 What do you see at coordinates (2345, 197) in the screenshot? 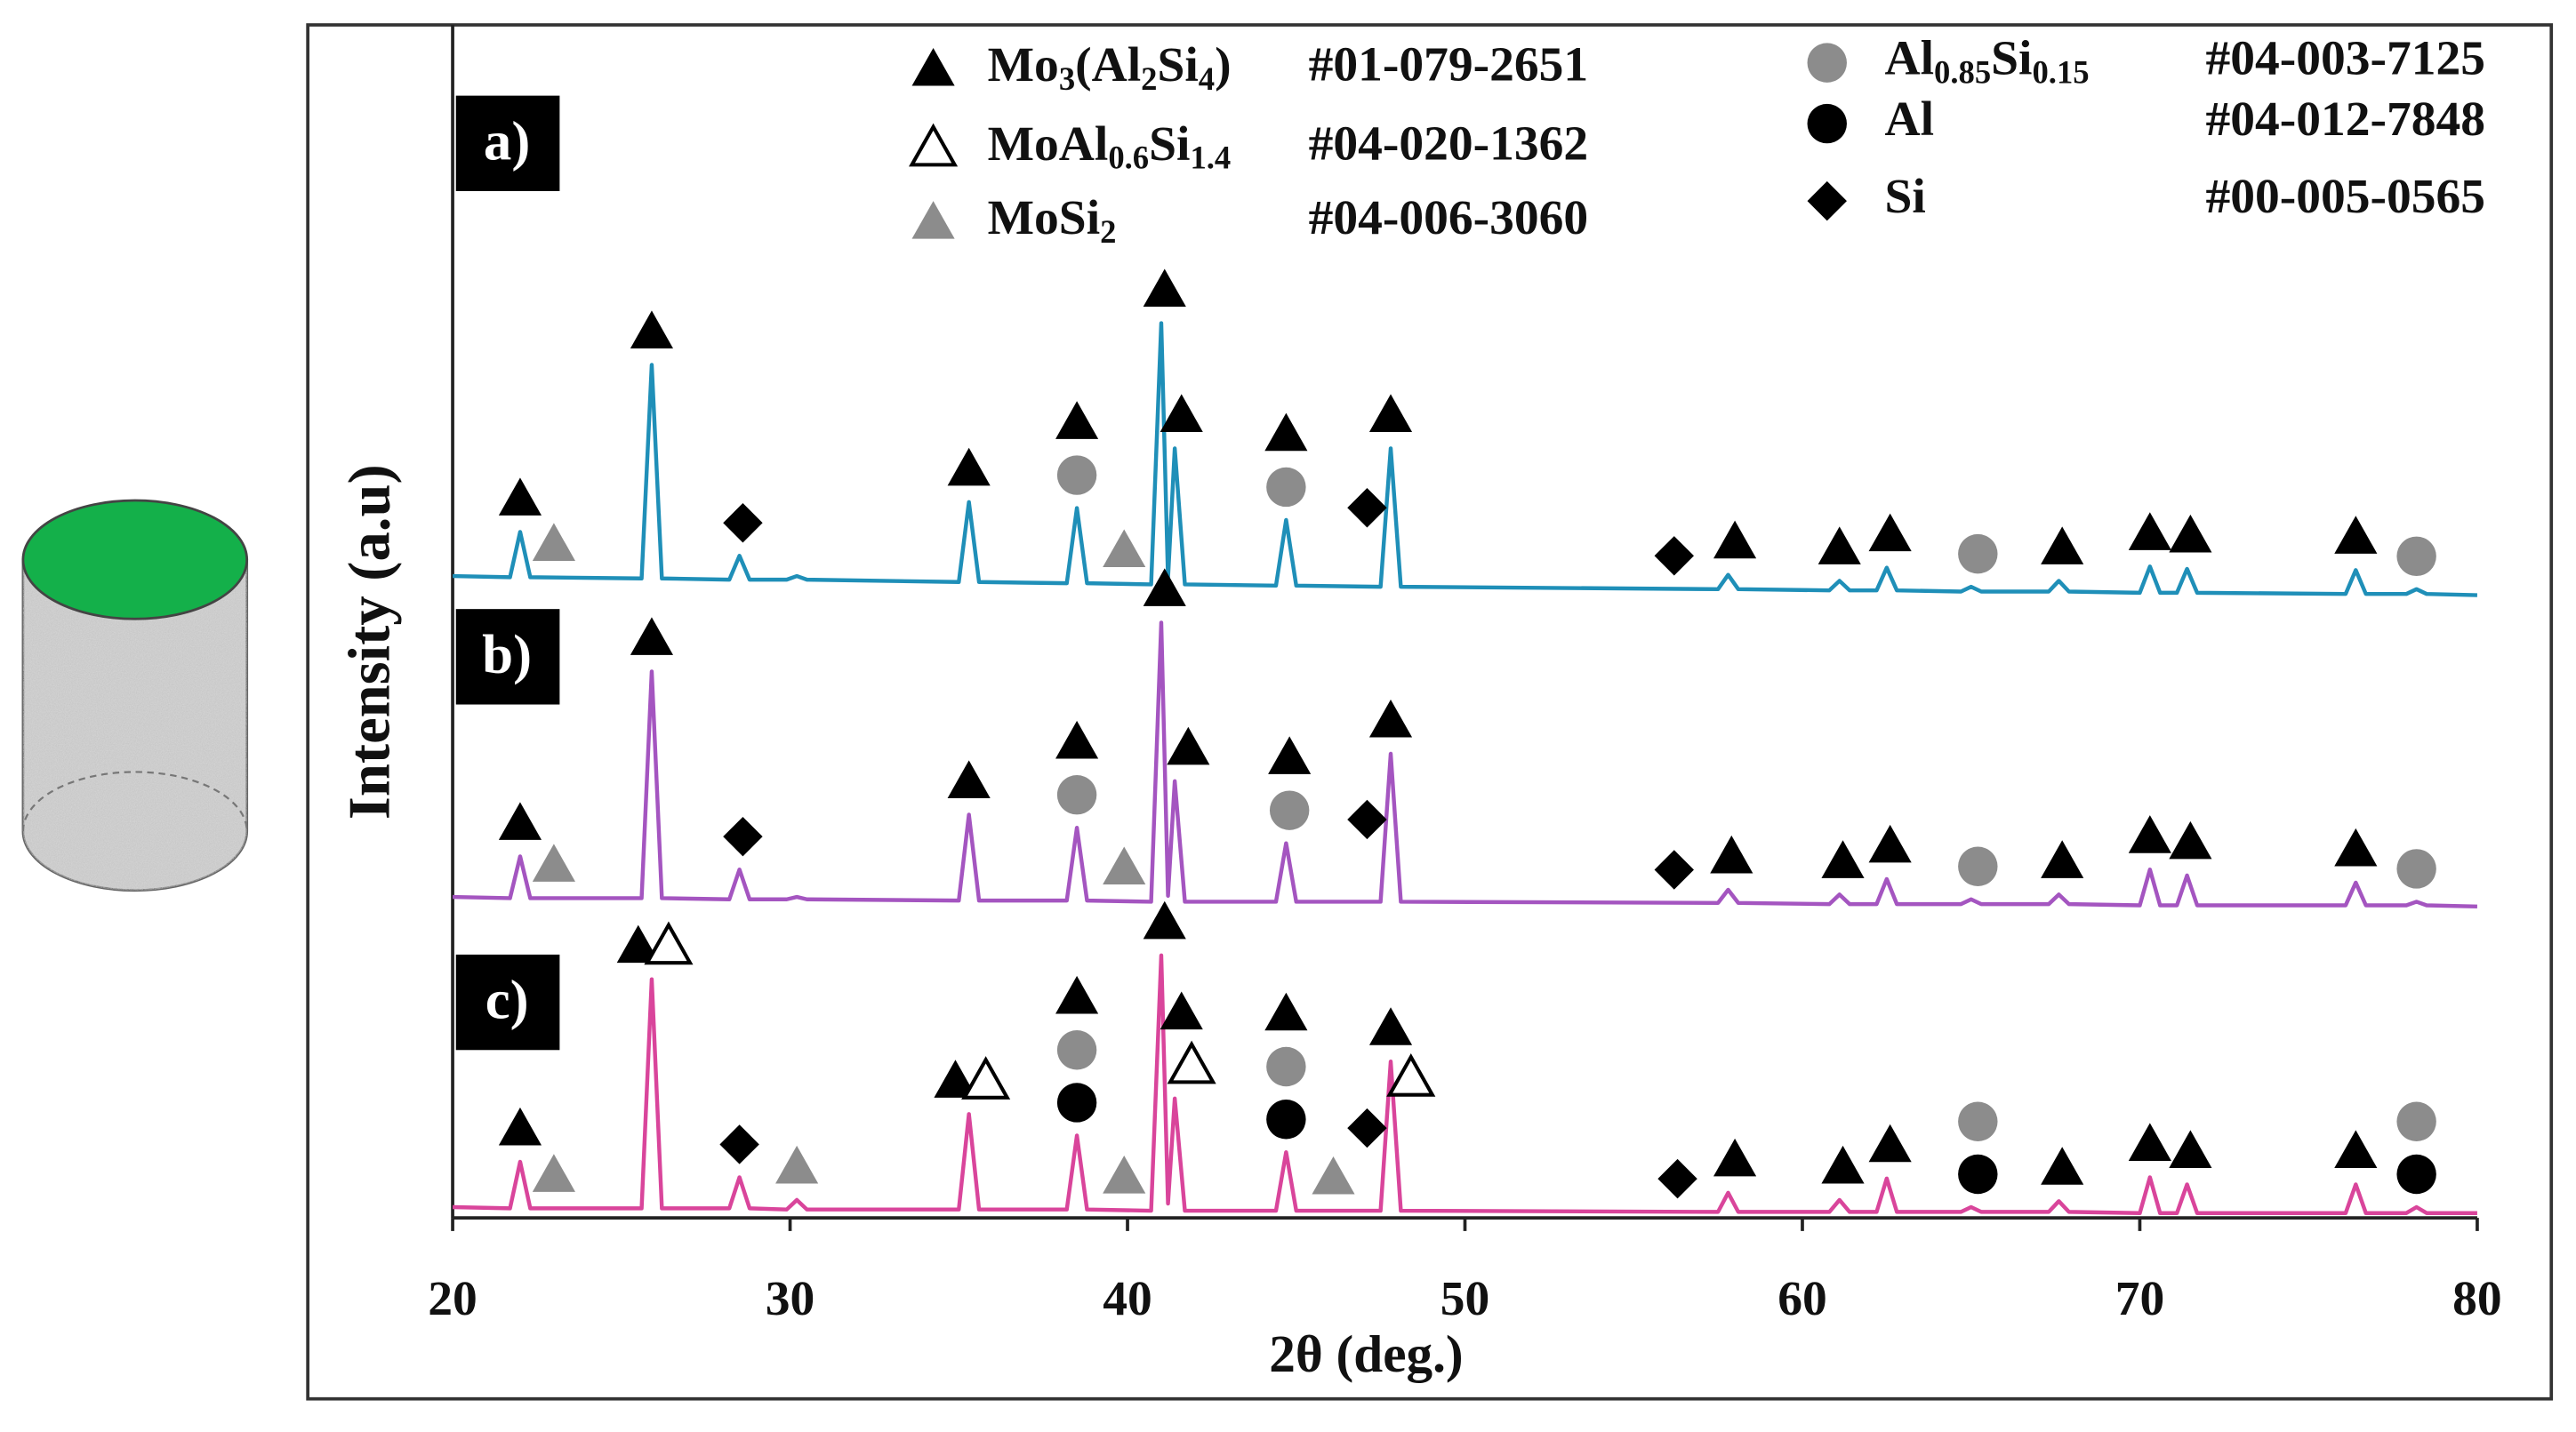
I see `legend-code: #00-005-0565` at bounding box center [2345, 197].